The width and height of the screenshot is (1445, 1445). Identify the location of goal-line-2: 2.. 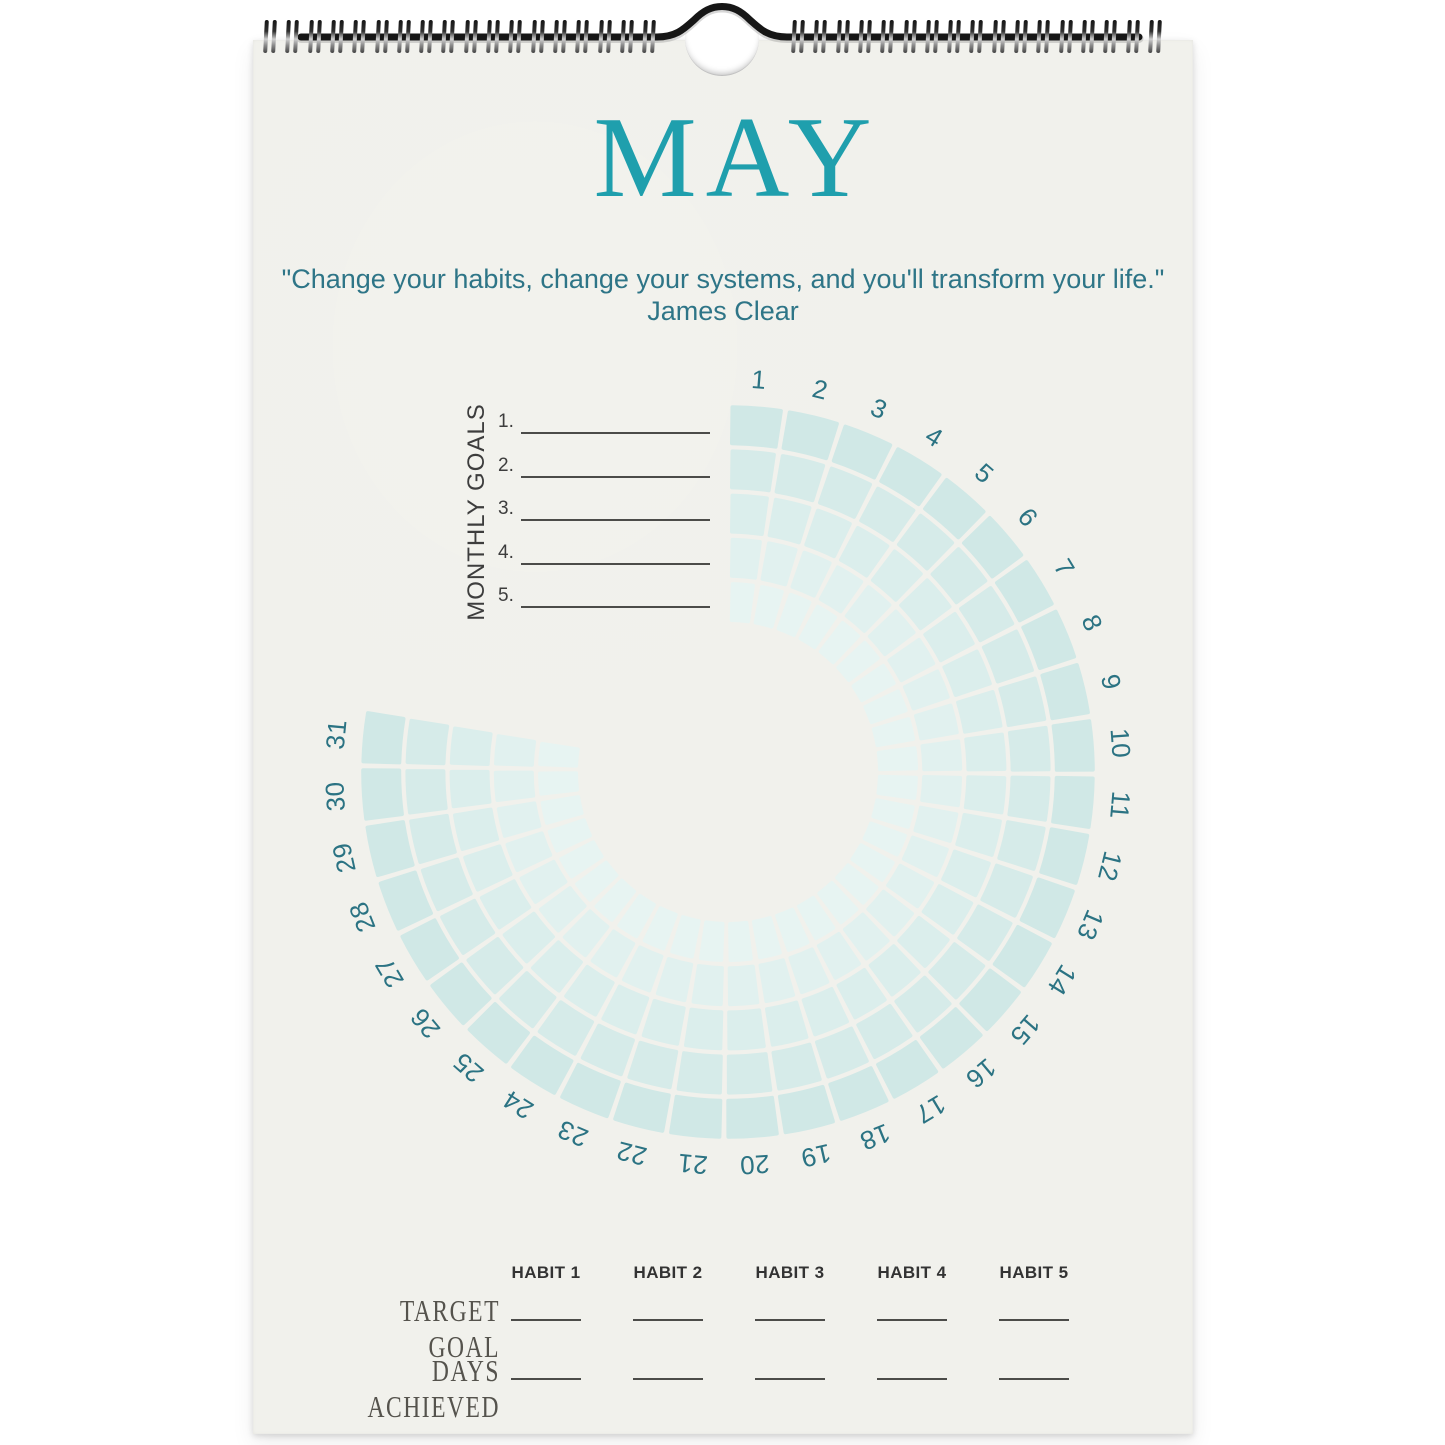
(604, 465).